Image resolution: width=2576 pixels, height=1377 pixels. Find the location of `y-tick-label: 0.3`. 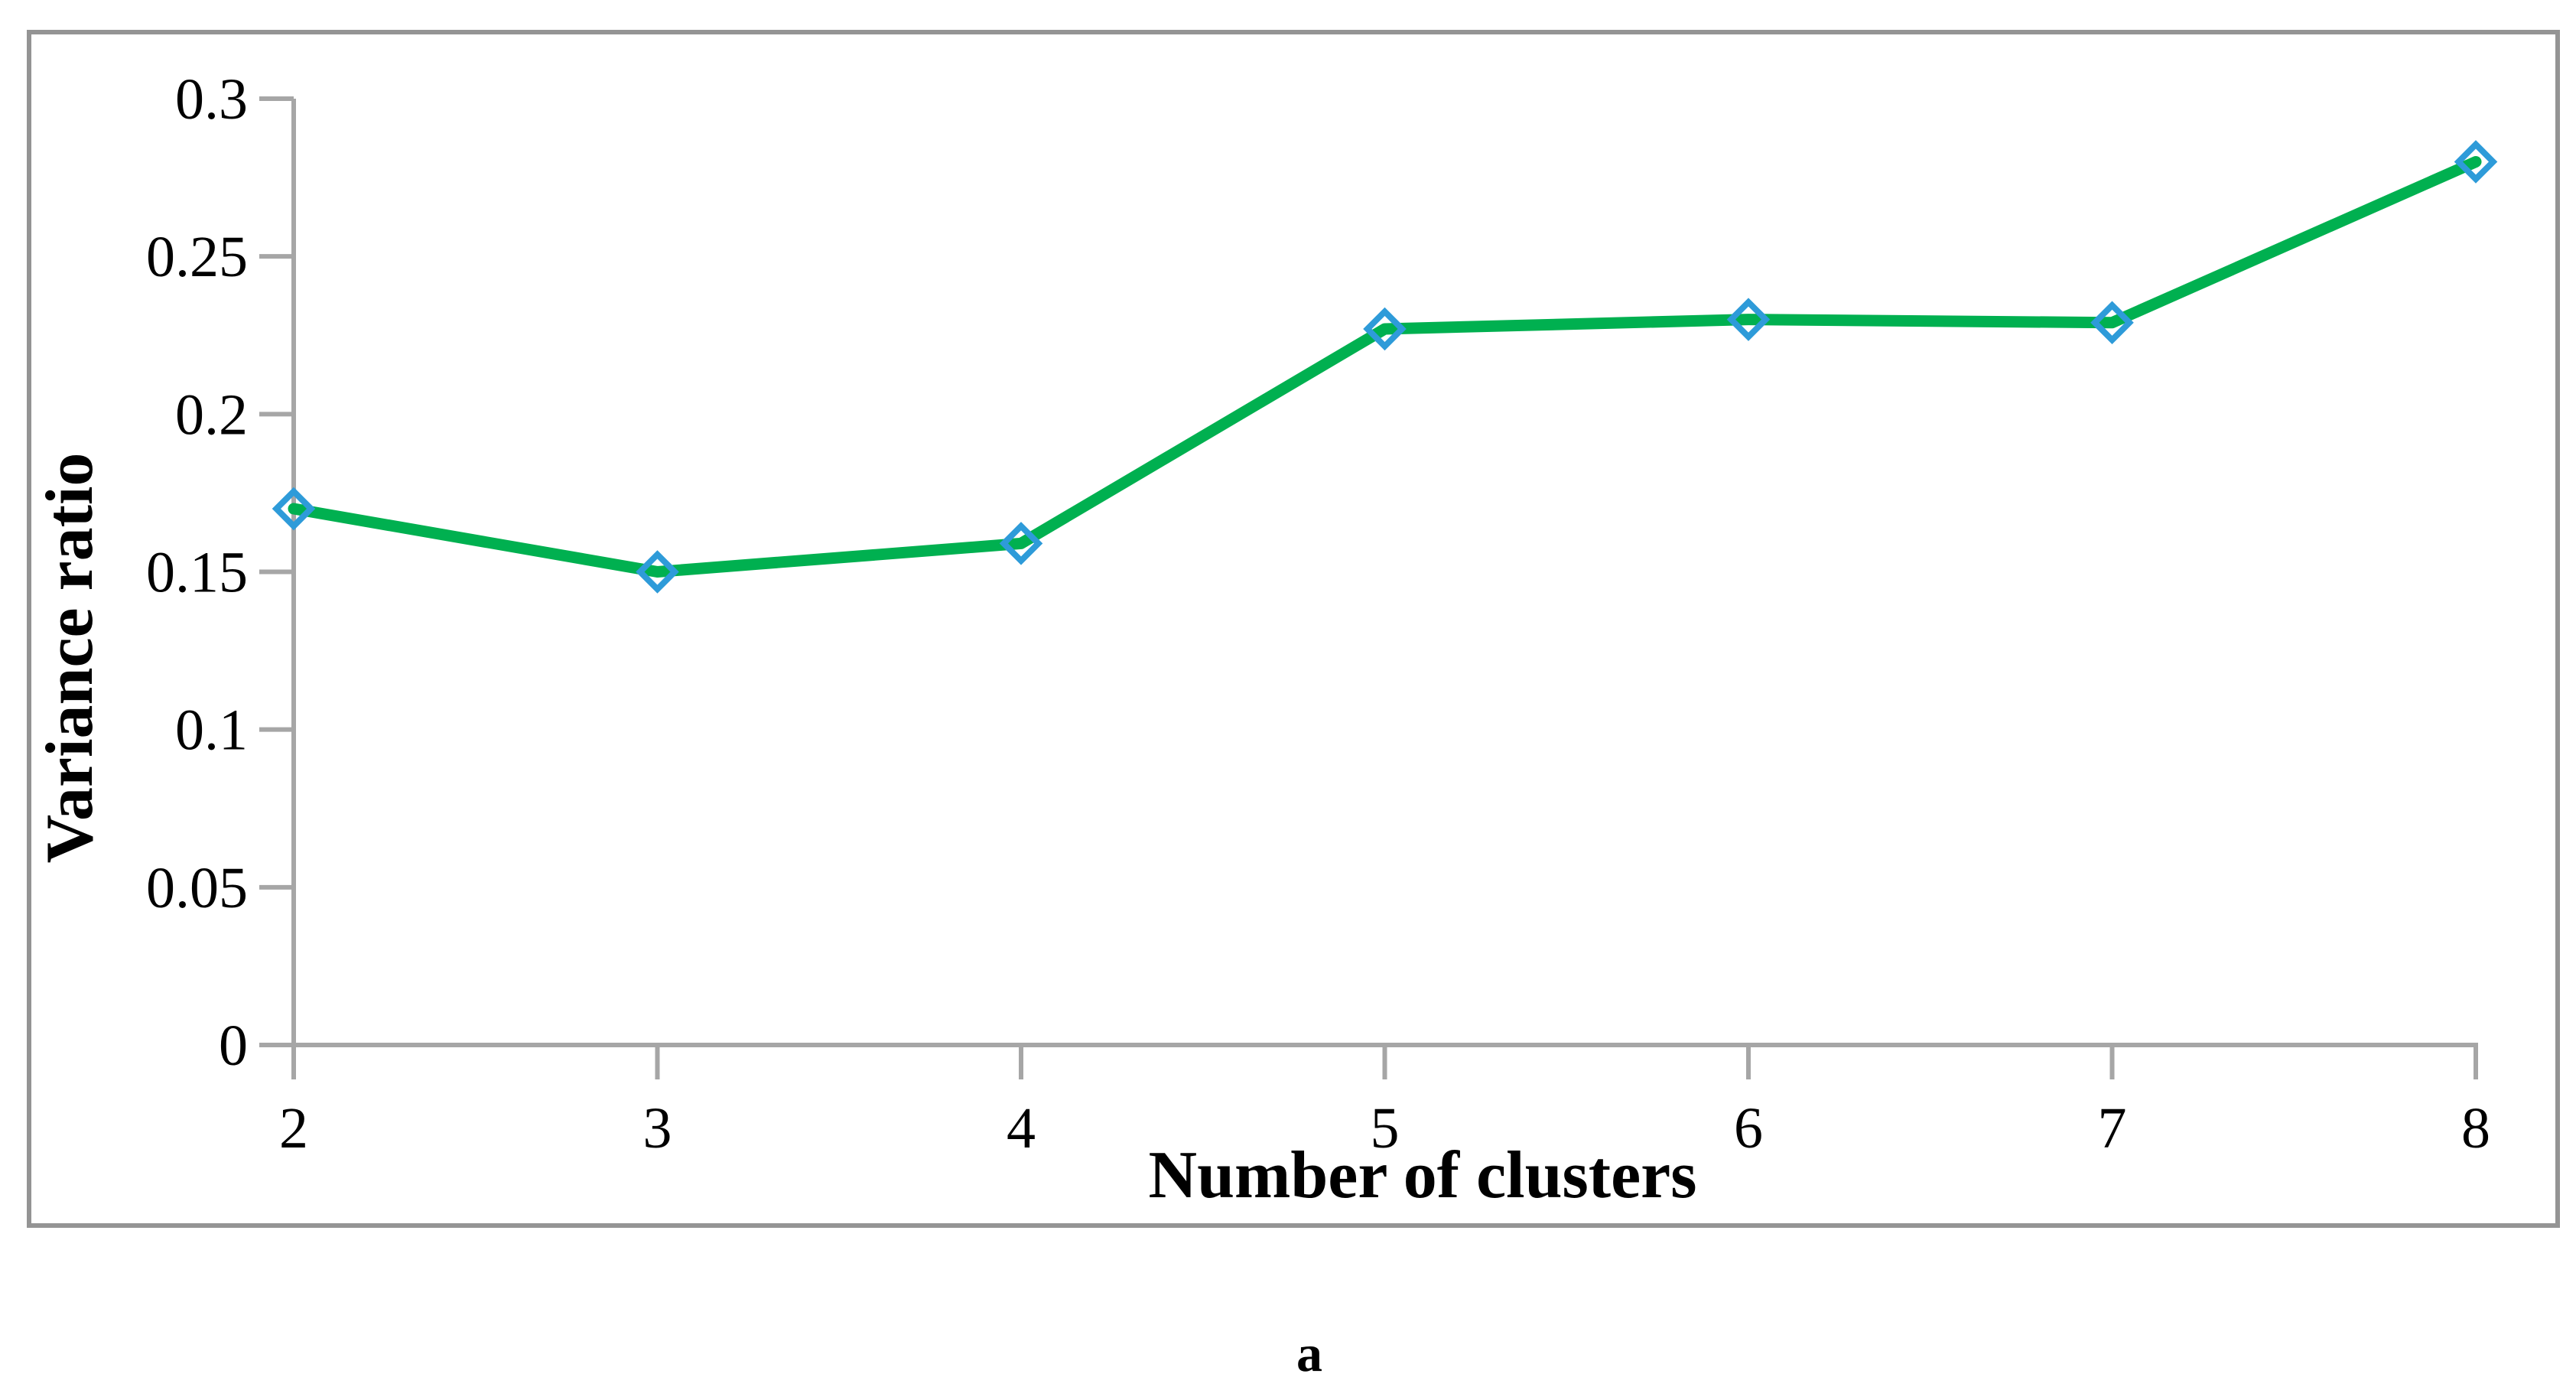

y-tick-label: 0.3 is located at coordinates (211, 99).